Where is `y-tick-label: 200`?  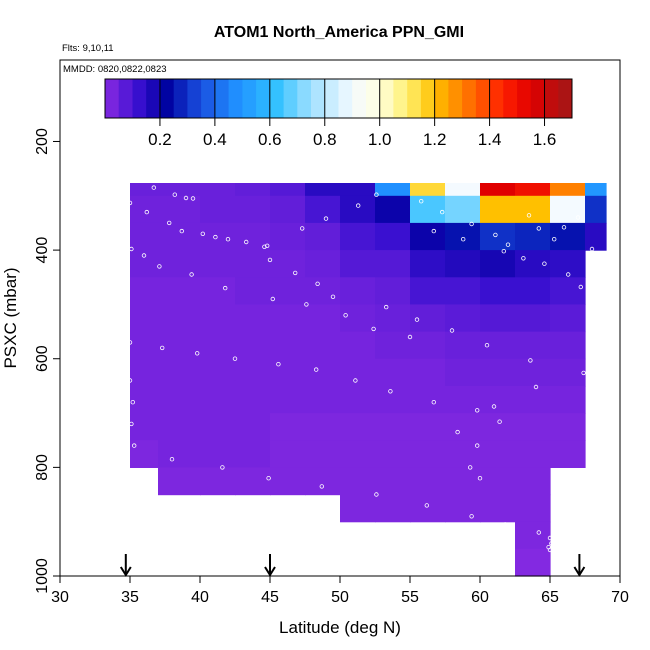
y-tick-label: 200 is located at coordinates (42, 141).